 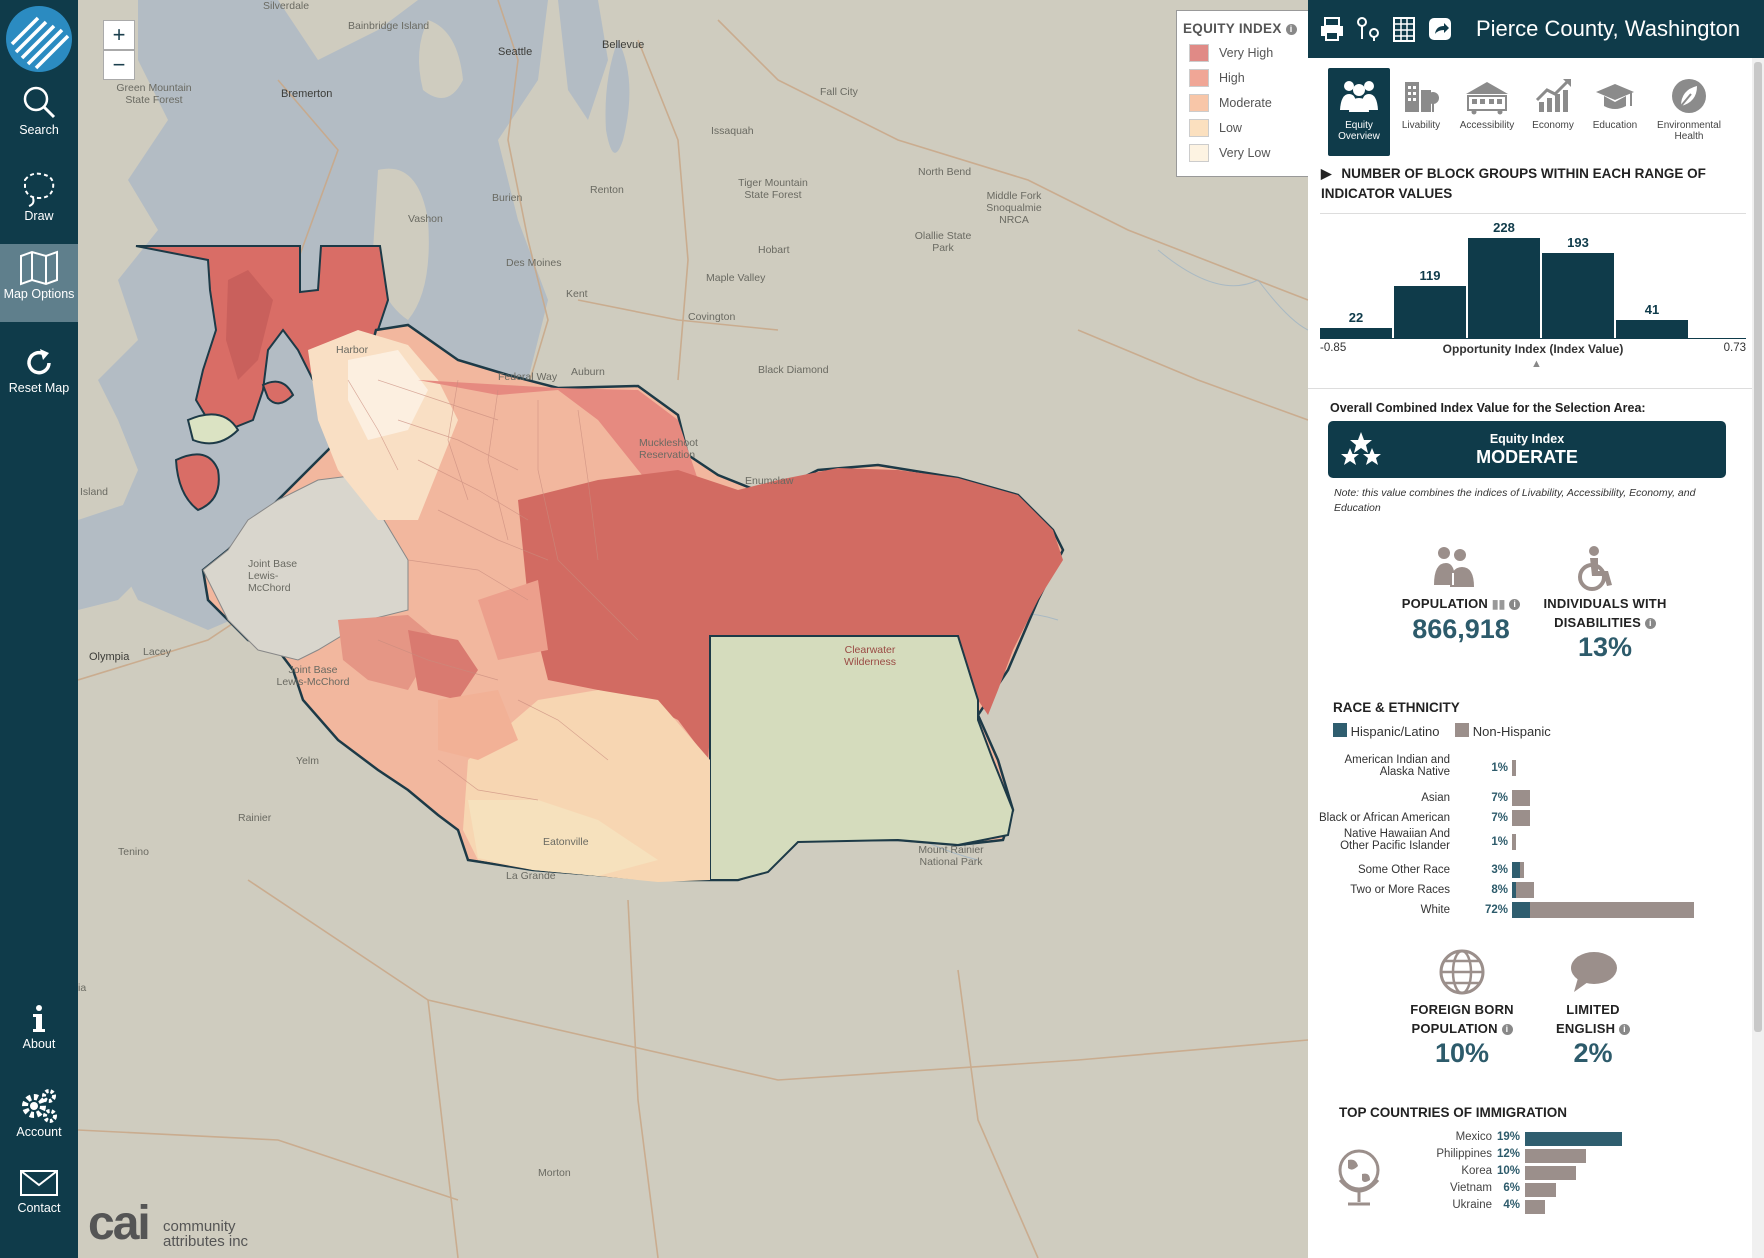 I want to click on map-label-mount-rainier: Mount Rainier National Park, so click(x=951, y=856).